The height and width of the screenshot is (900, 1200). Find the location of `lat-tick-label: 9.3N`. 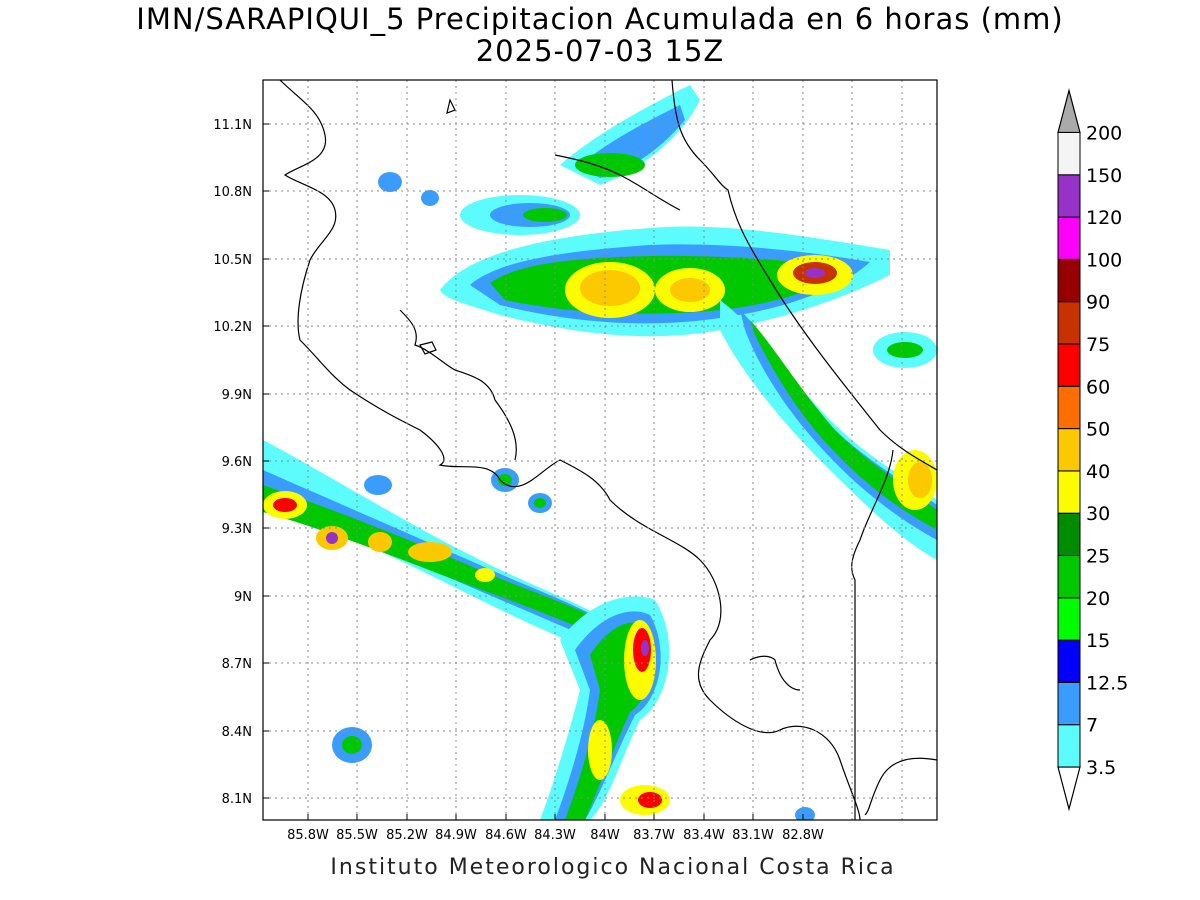

lat-tick-label: 9.3N is located at coordinates (237, 529).